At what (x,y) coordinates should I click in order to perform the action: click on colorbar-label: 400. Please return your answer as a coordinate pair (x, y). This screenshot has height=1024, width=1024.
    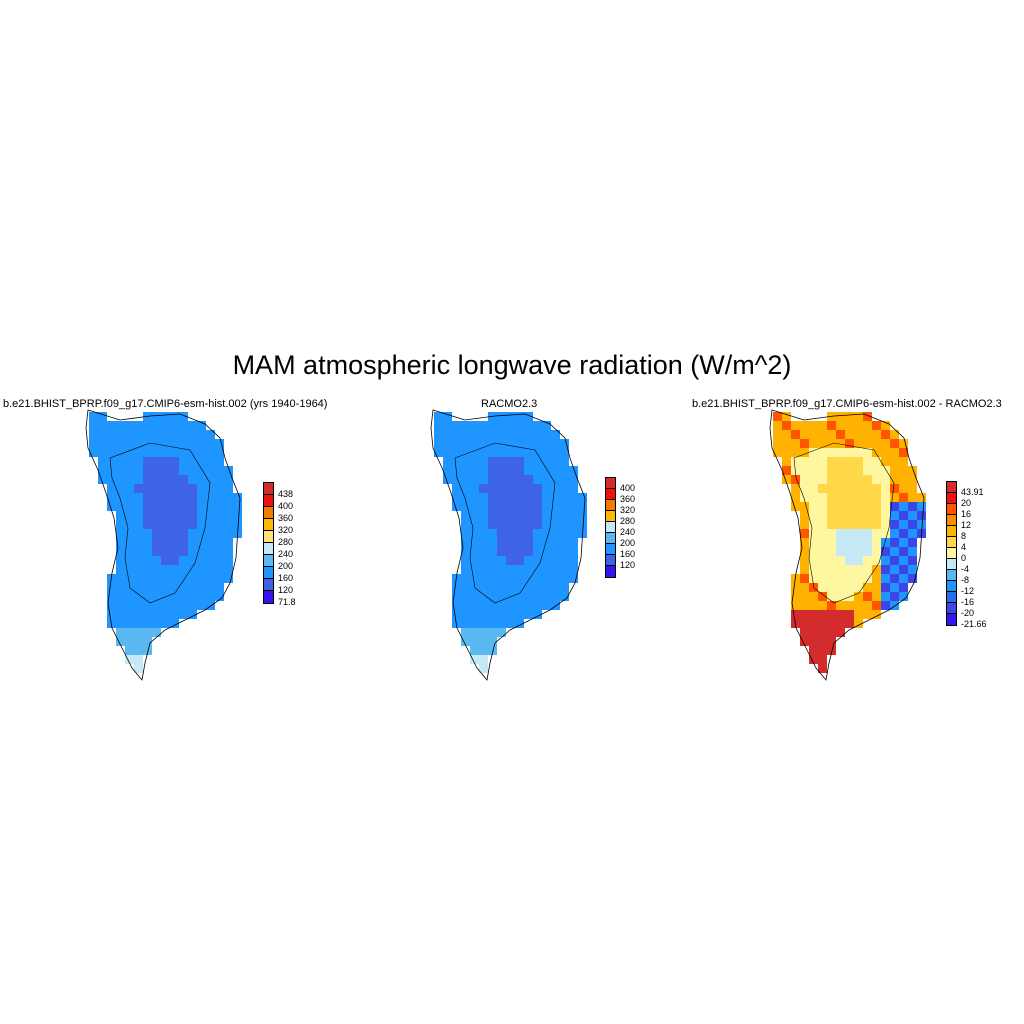
    Looking at the image, I should click on (628, 488).